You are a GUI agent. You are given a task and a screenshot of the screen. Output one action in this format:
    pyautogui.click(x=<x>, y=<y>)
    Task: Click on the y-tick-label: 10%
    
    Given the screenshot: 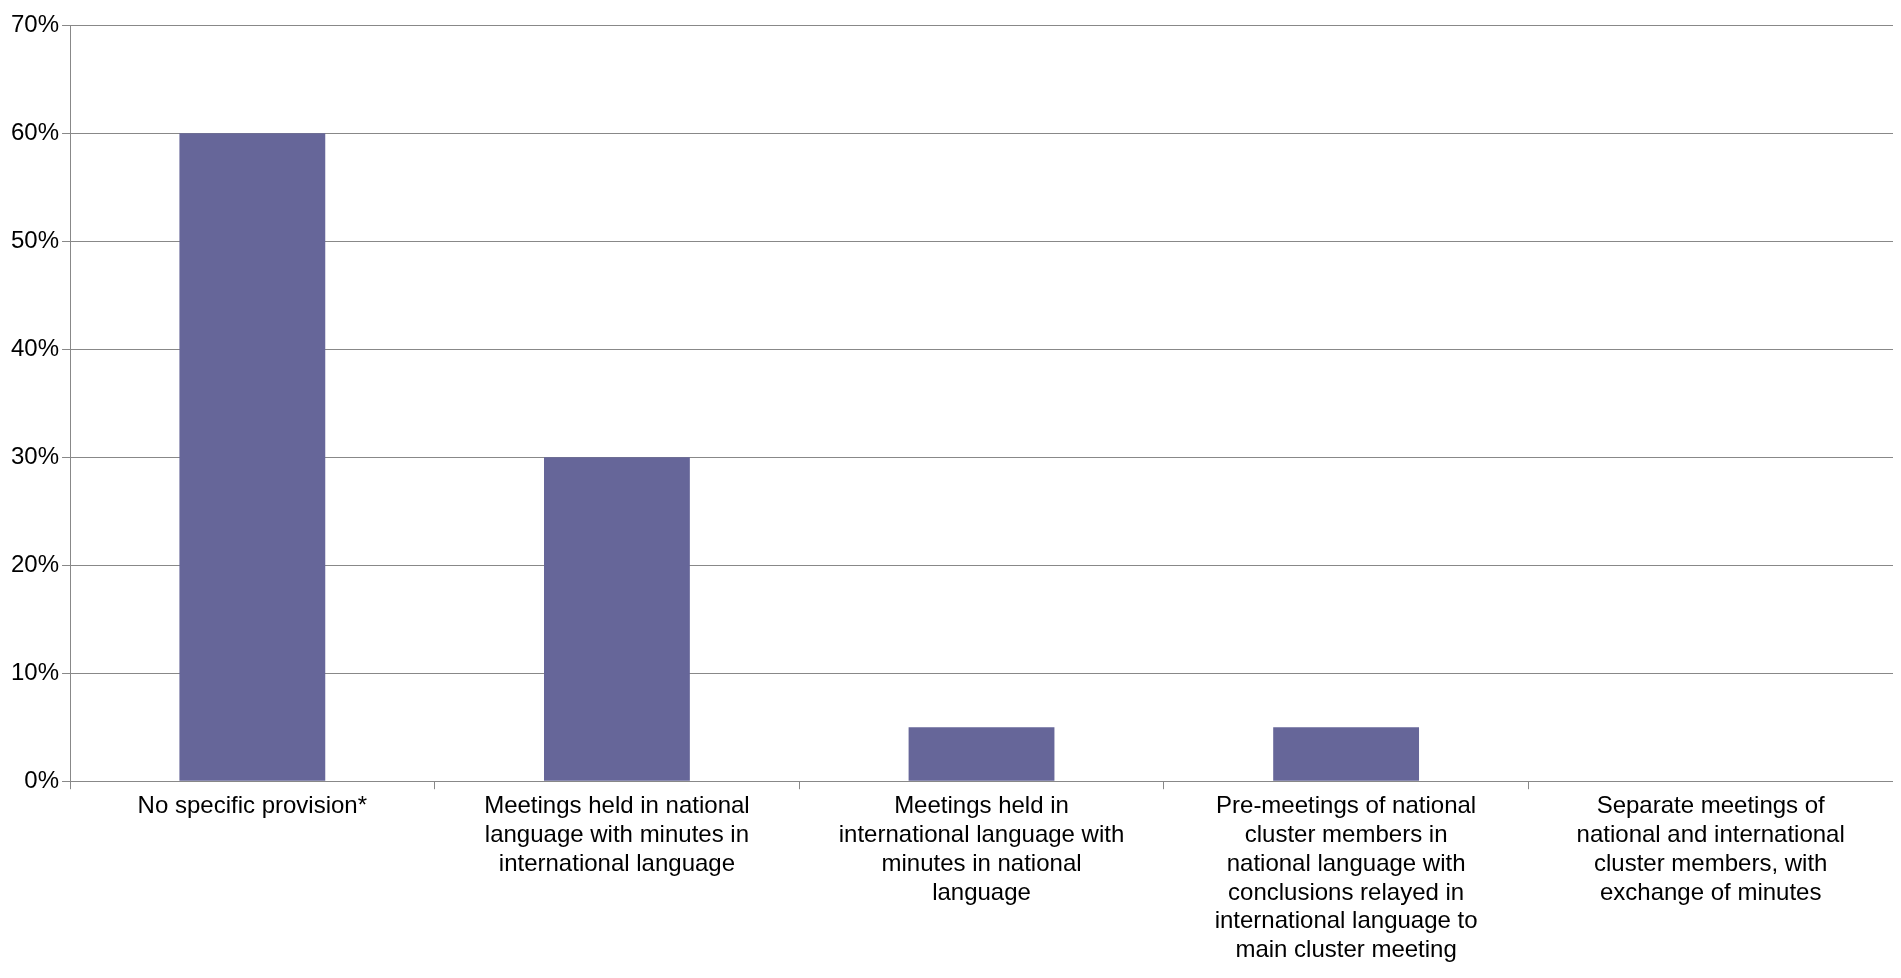 What is the action you would take?
    pyautogui.click(x=35, y=671)
    